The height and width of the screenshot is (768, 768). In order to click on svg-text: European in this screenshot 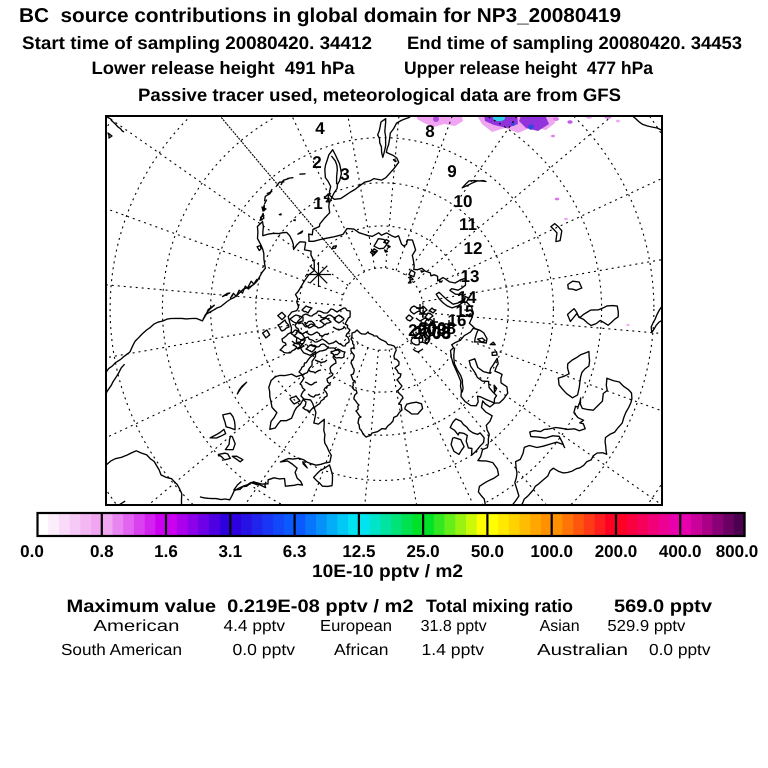, I will do `click(356, 626)`.